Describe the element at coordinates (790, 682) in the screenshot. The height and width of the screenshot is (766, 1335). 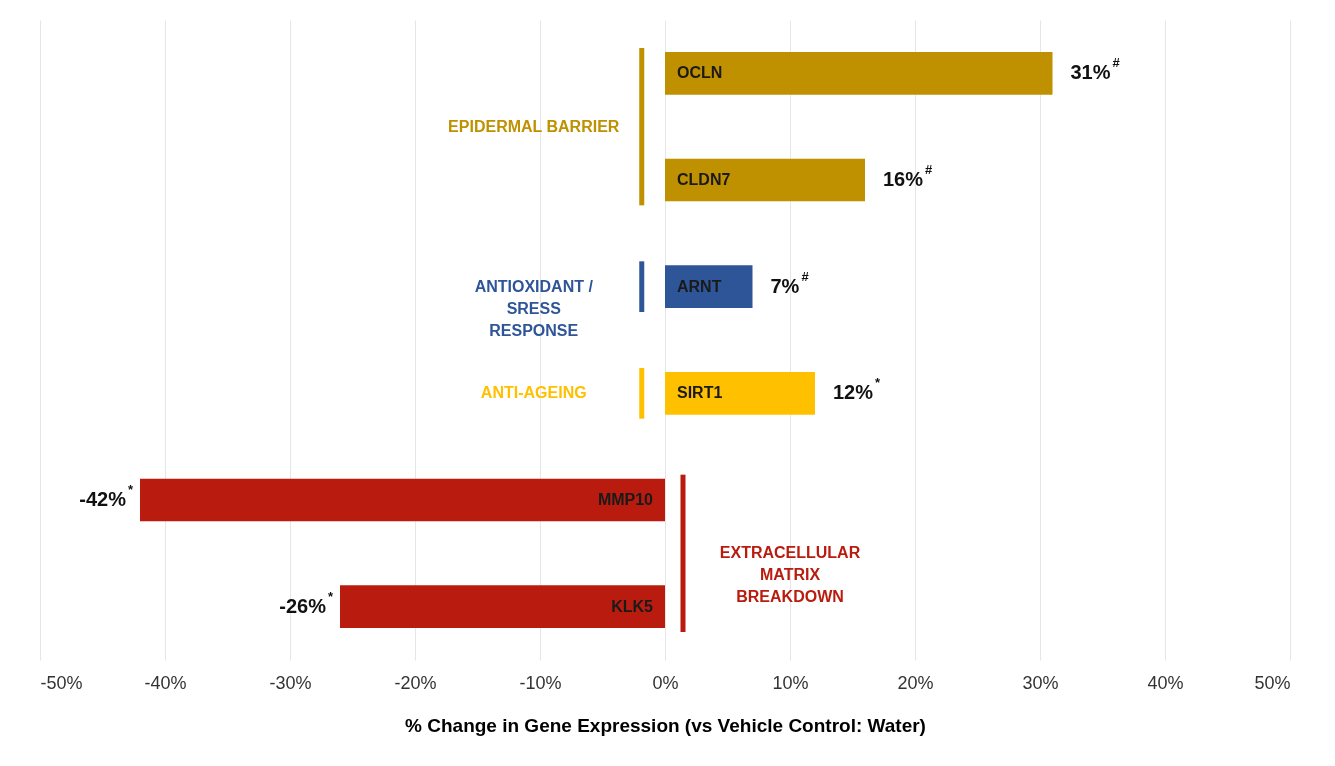
I see `x-tick-label: 10%` at that location.